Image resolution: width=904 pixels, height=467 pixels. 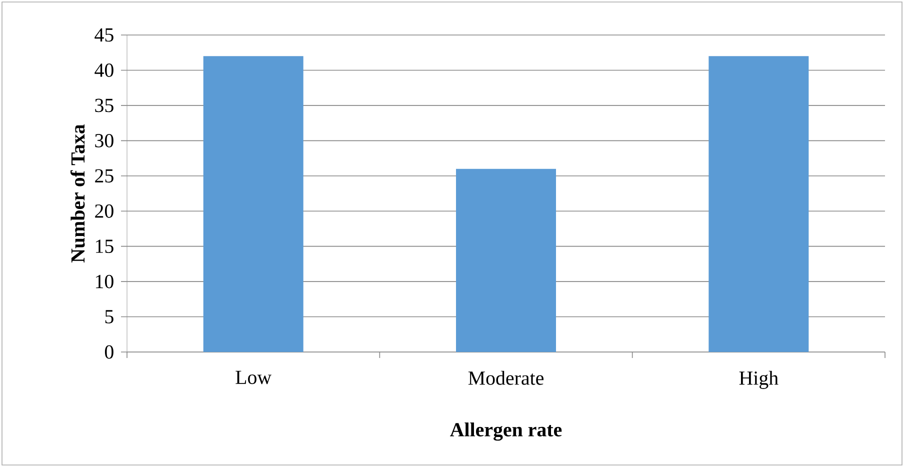 I want to click on y-axis-title: Number of Taxa, so click(x=77, y=193).